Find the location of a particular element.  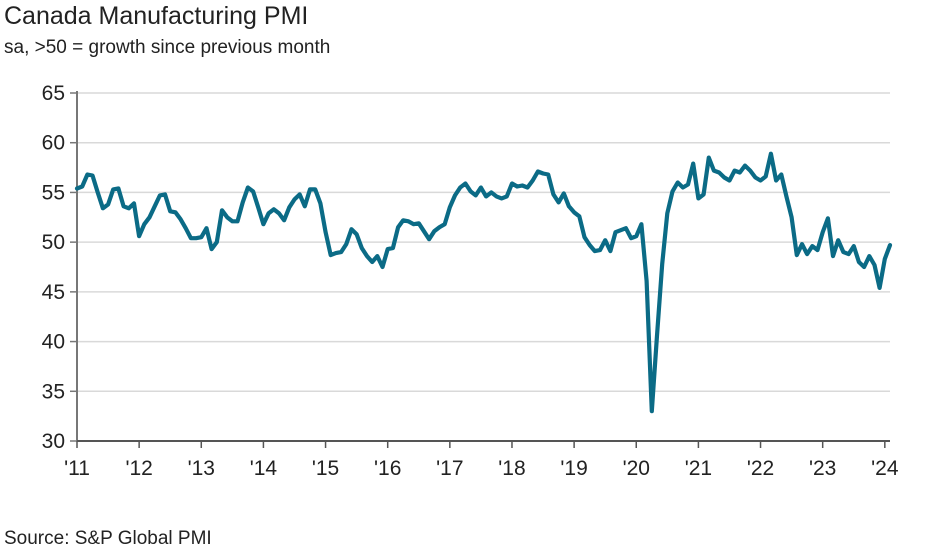

y-tick-label: 35 is located at coordinates (53, 391).